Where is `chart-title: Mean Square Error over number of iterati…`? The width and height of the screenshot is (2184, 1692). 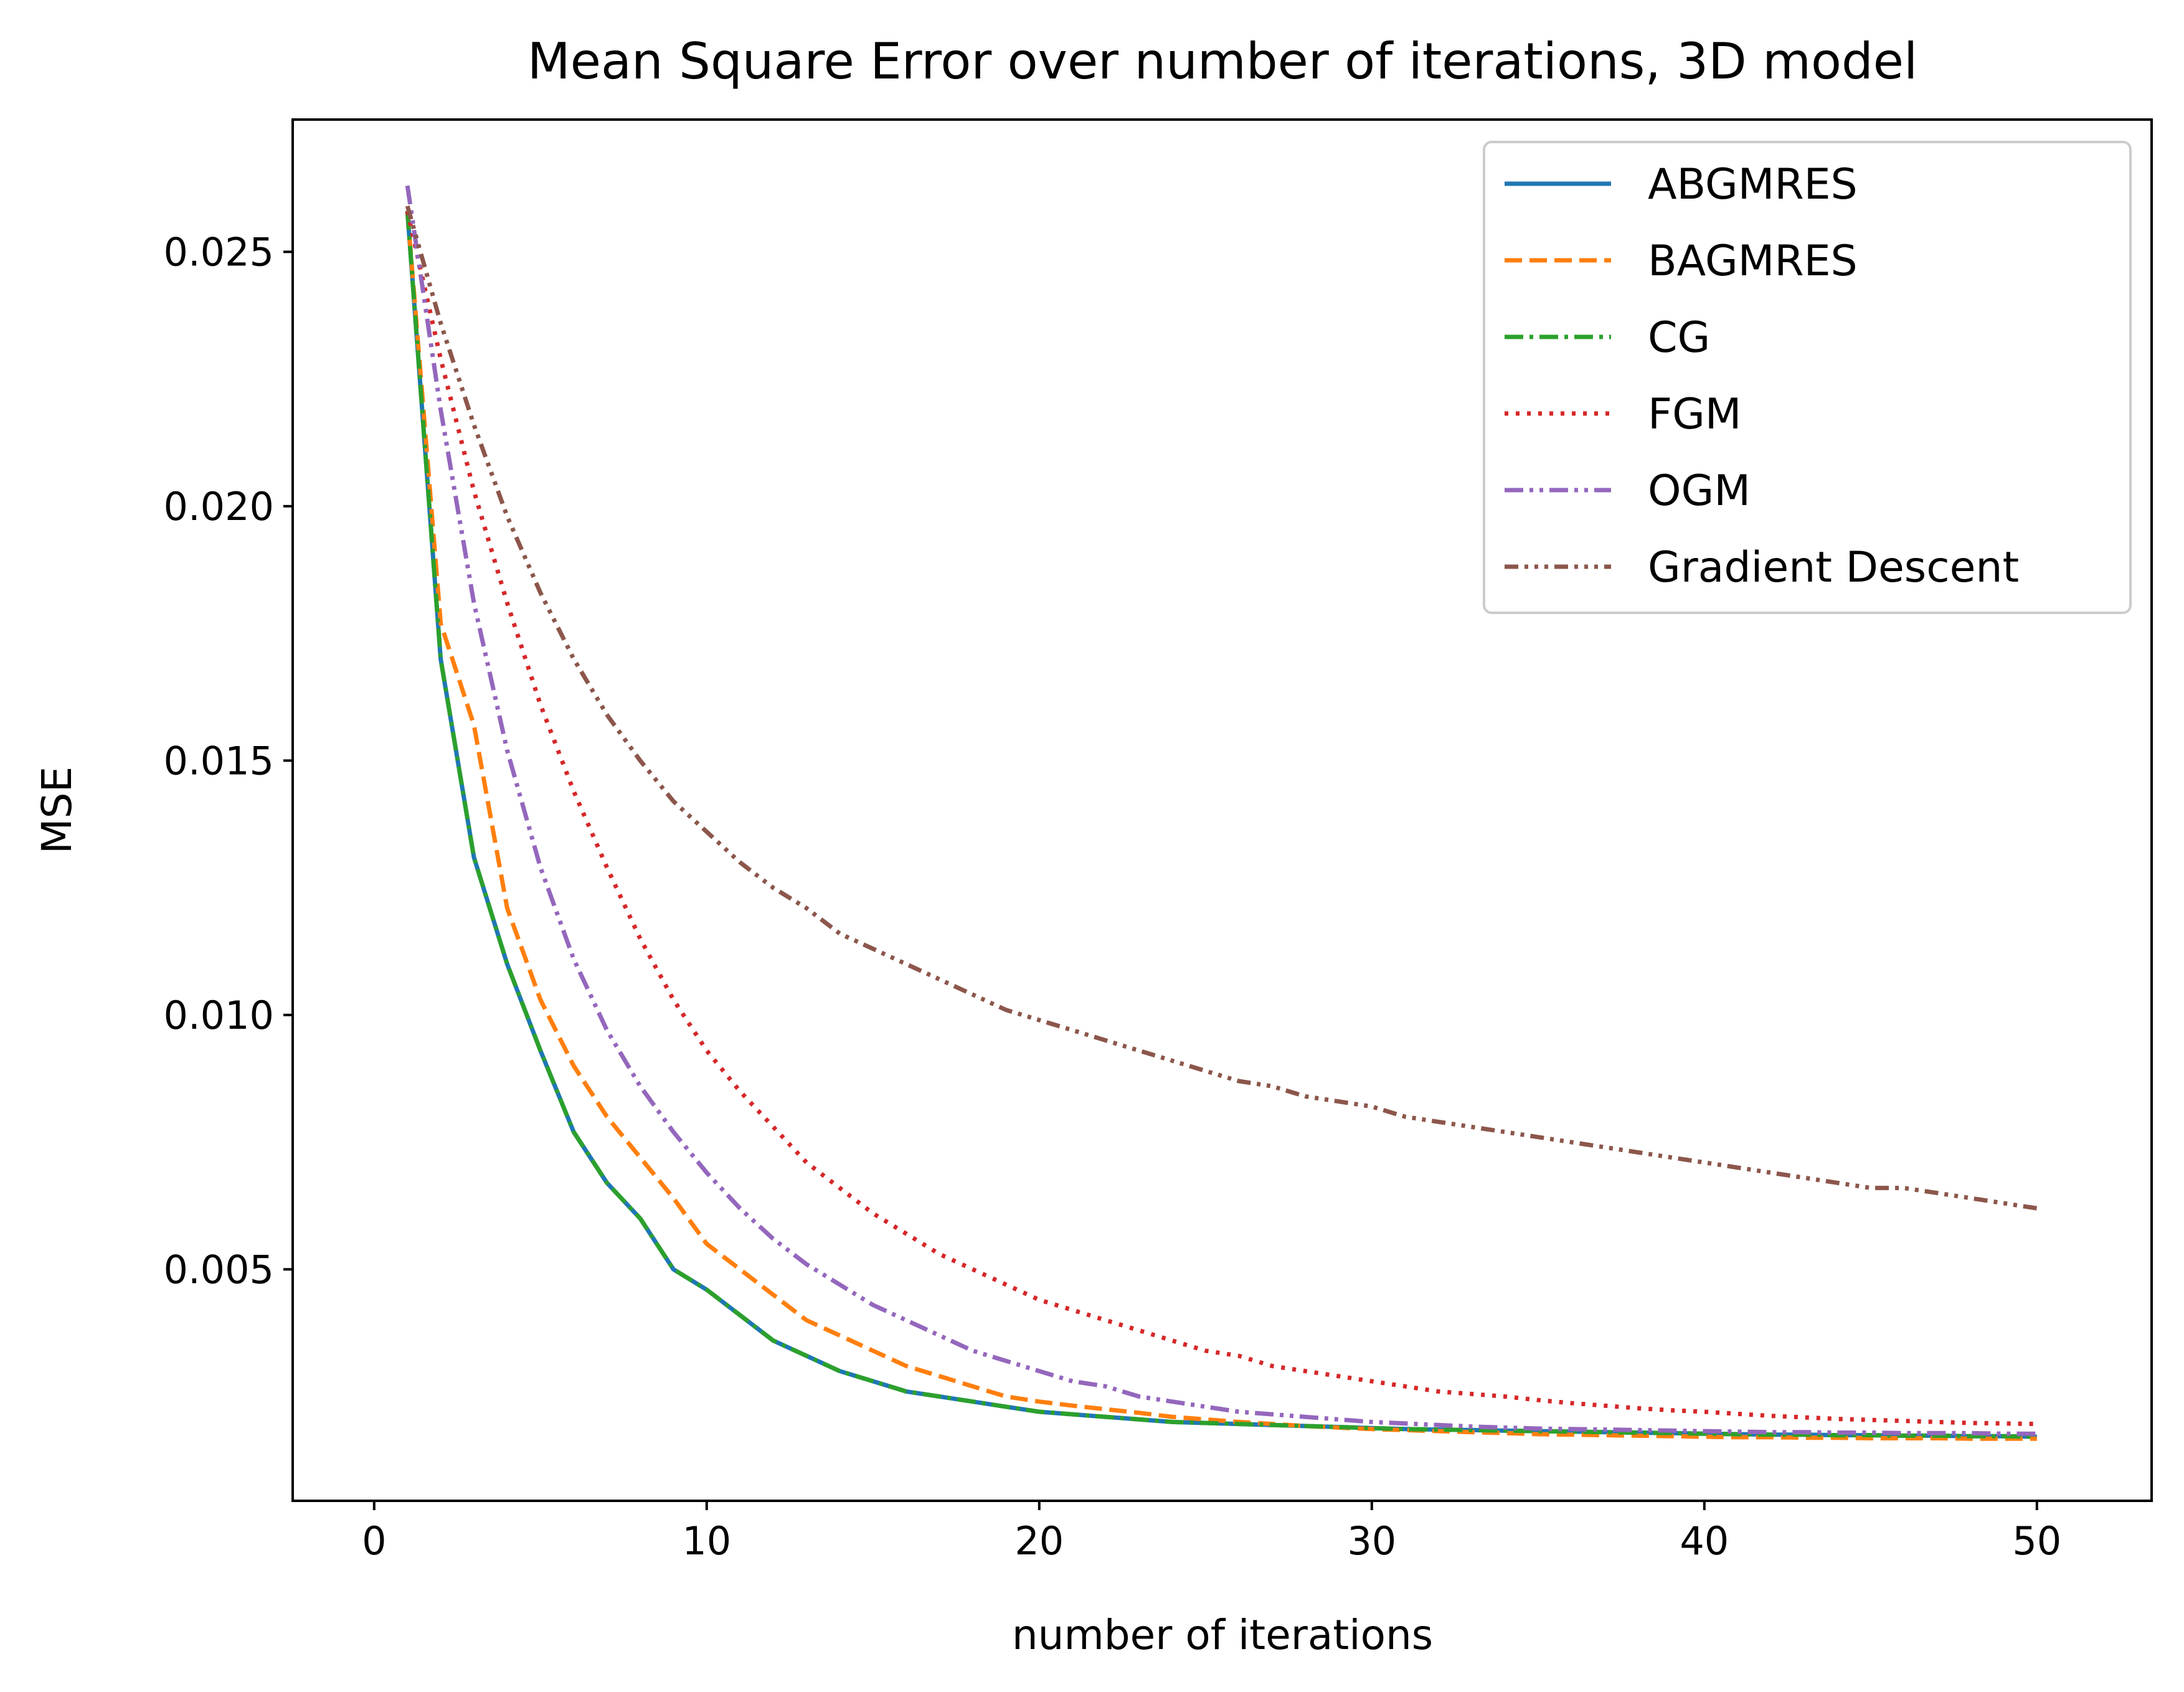 chart-title: Mean Square Error over number of iterati… is located at coordinates (1222, 61).